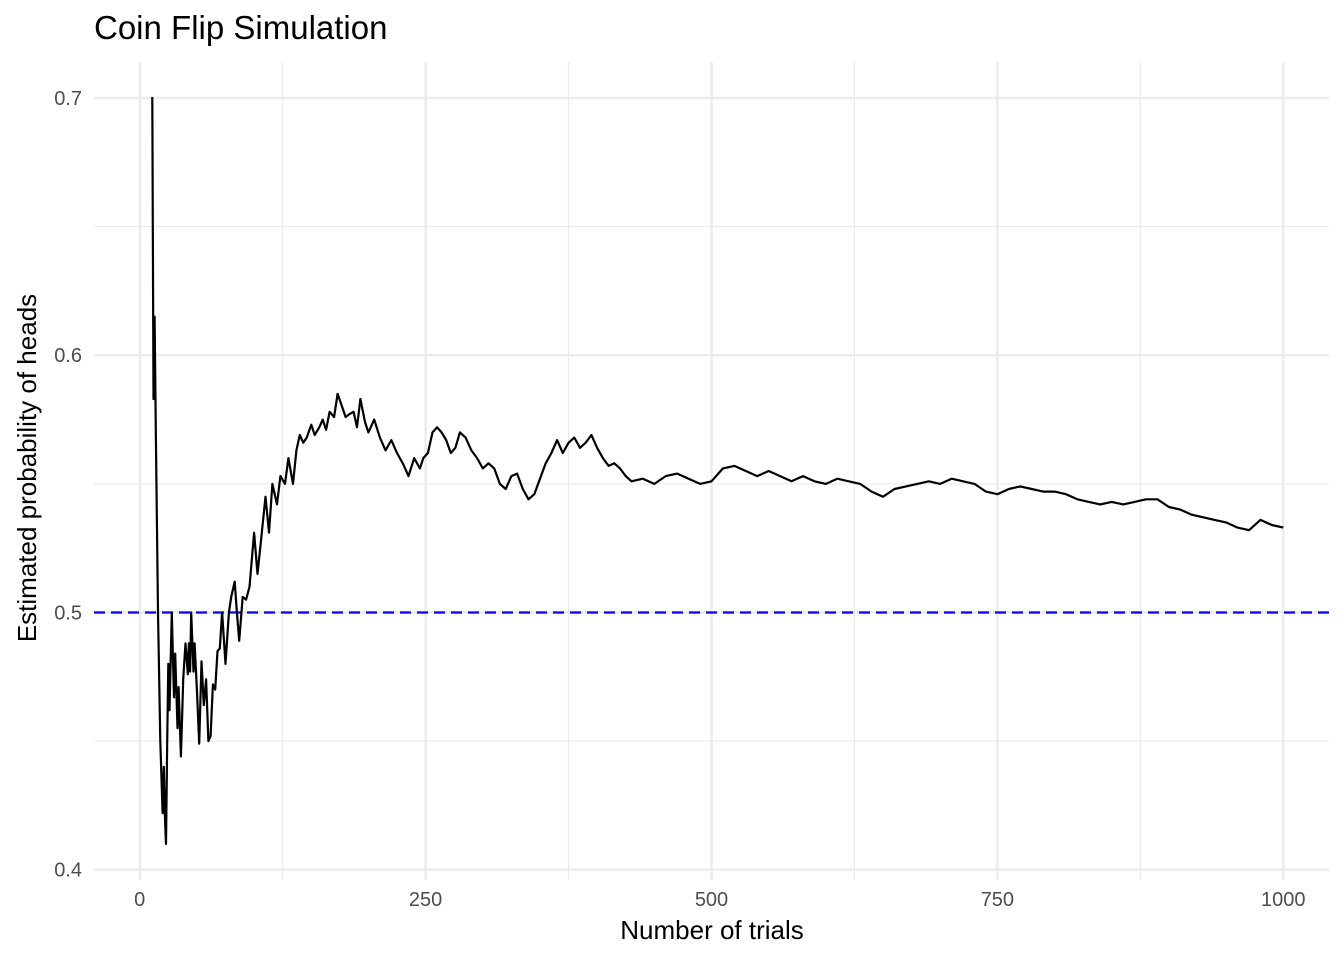 This screenshot has width=1344, height=960. I want to click on x-tick-label: 1000, so click(1283, 900).